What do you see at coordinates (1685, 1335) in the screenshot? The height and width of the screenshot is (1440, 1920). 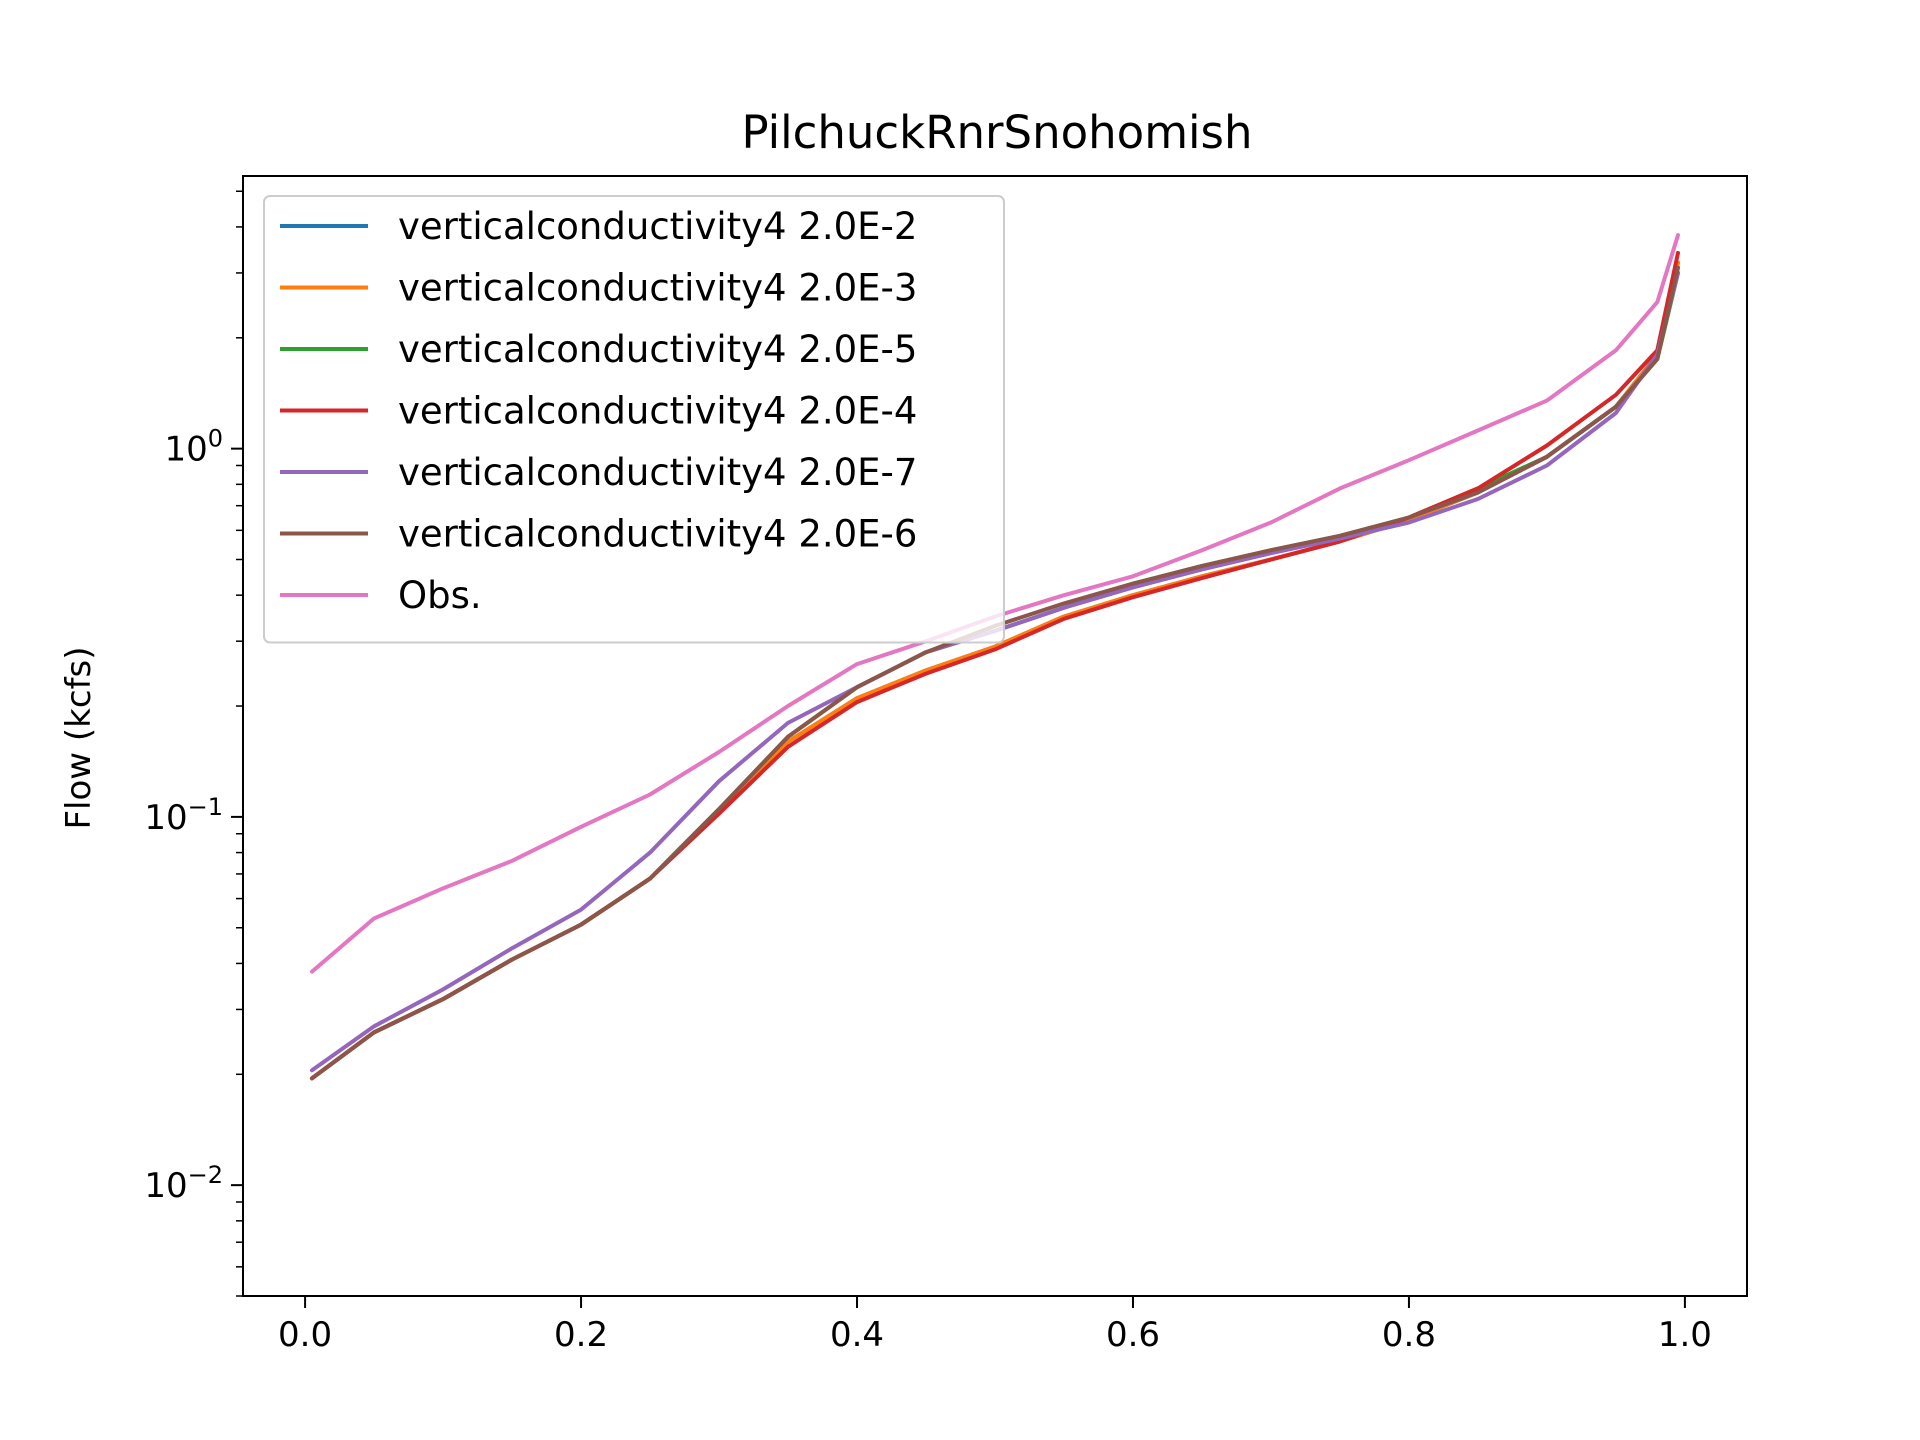 I see `x-tick-label-5: 1.0` at bounding box center [1685, 1335].